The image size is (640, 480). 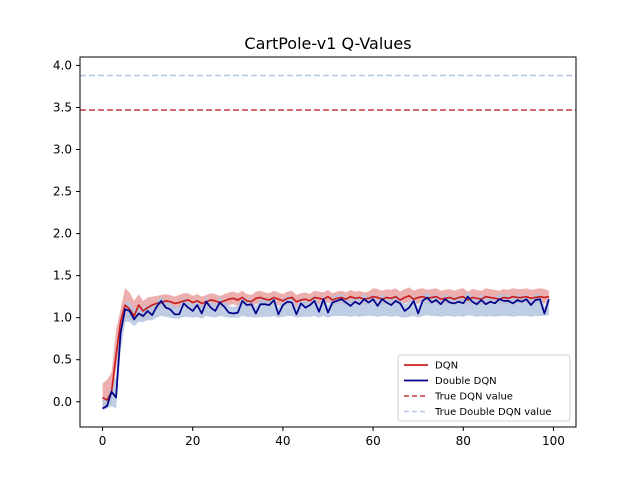 I want to click on x-tick-label: 20, so click(x=192, y=441).